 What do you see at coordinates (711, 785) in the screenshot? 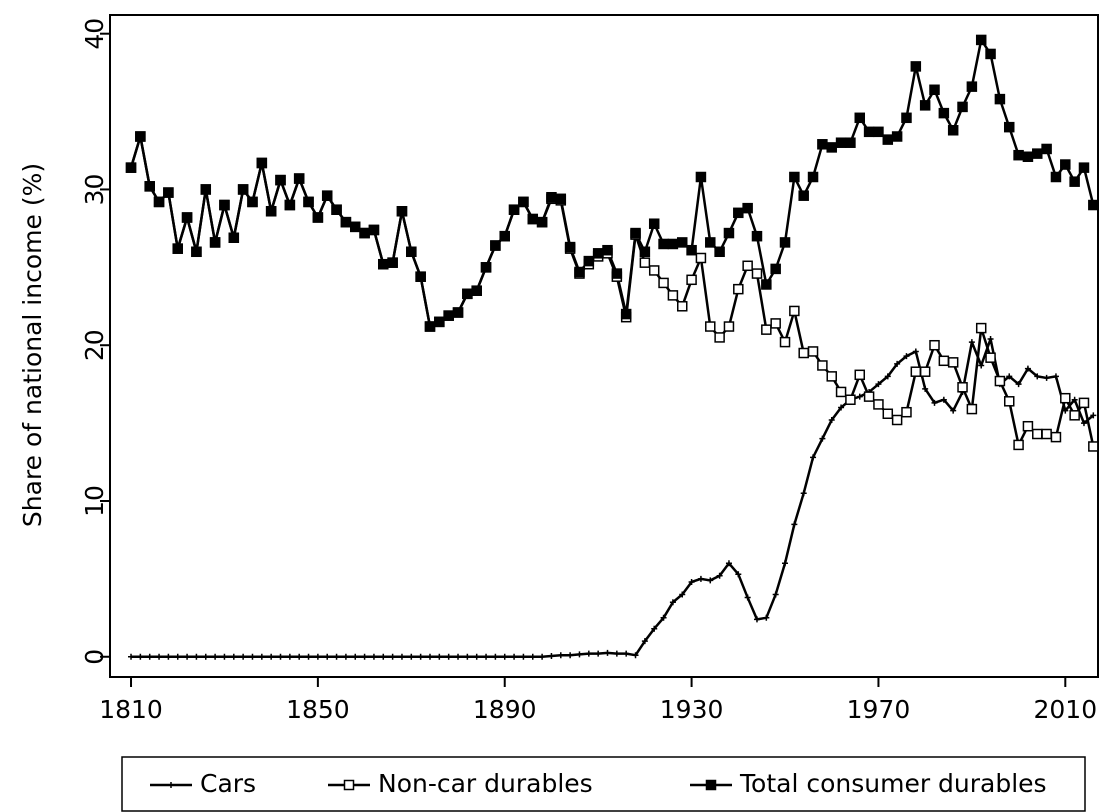
I see `legend-marker` at bounding box center [711, 785].